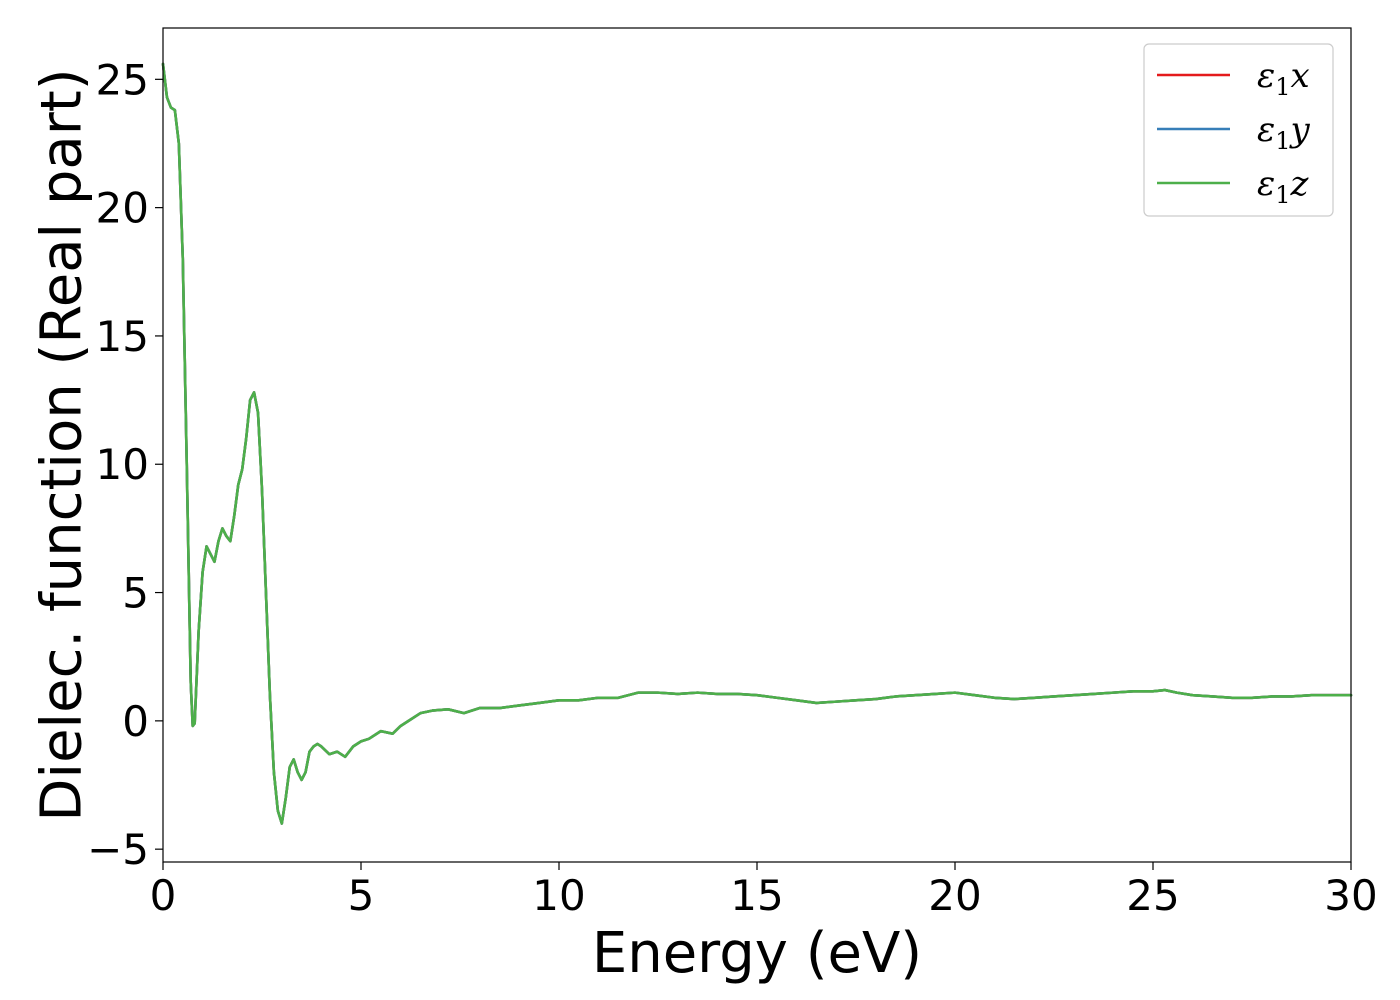  I want to click on x-tick-label: 15, so click(756, 895).